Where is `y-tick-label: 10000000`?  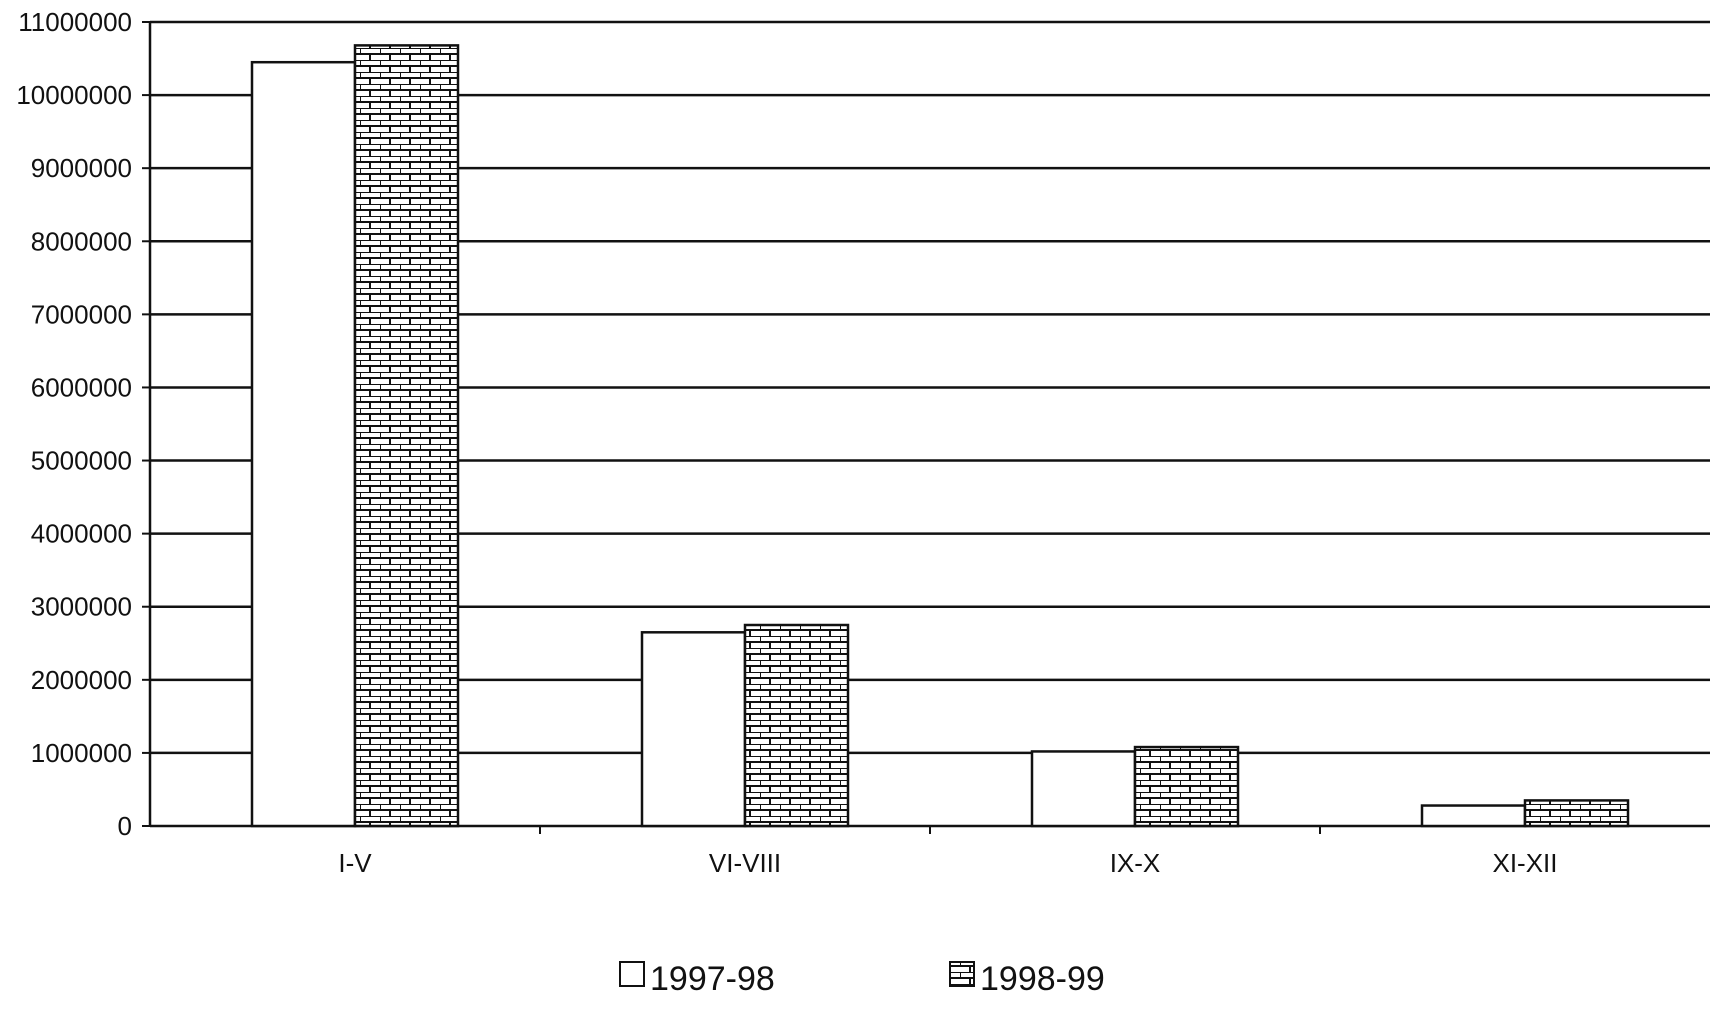 y-tick-label: 10000000 is located at coordinates (74, 95).